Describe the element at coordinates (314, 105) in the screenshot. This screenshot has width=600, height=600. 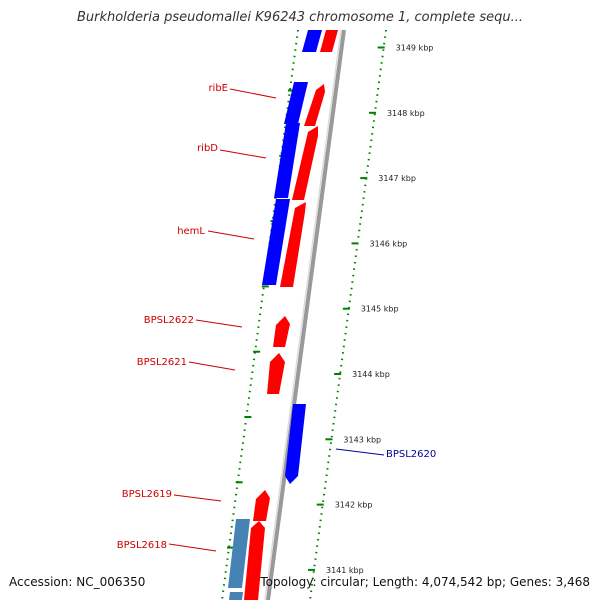
I see `feature-ribE-forward` at that location.